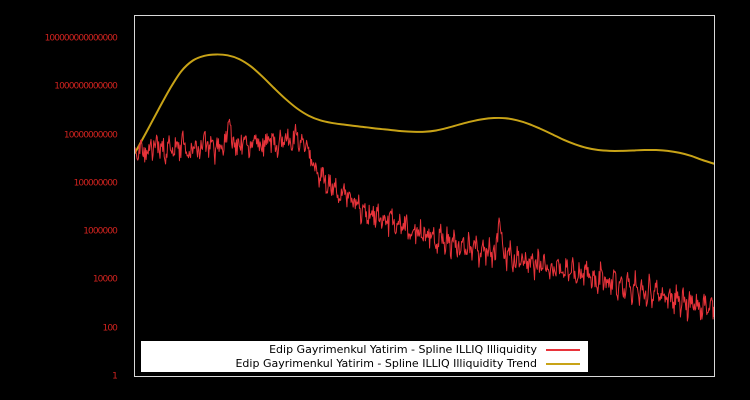 Image resolution: width=750 pixels, height=400 pixels. What do you see at coordinates (110, 328) in the screenshot?
I see `y-tick-label: 100` at bounding box center [110, 328].